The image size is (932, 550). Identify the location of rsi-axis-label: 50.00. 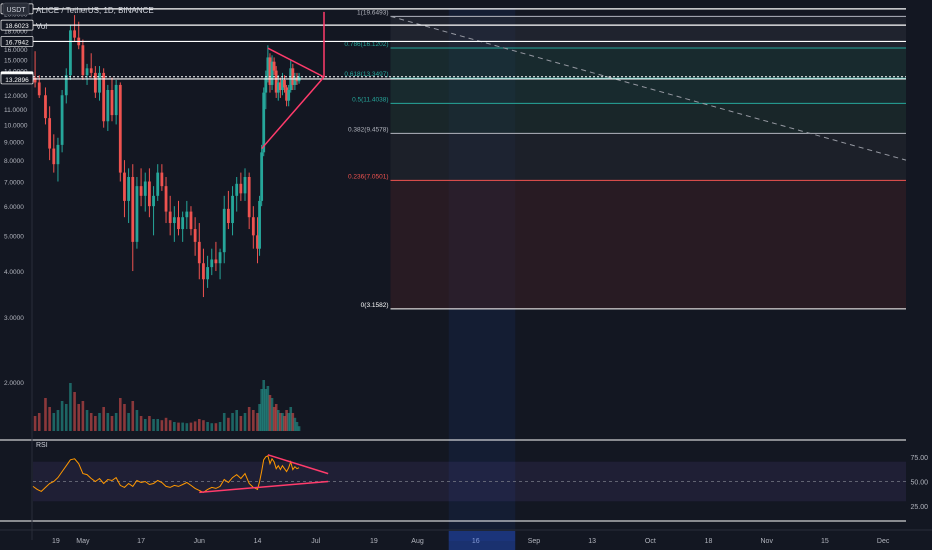
(919, 483).